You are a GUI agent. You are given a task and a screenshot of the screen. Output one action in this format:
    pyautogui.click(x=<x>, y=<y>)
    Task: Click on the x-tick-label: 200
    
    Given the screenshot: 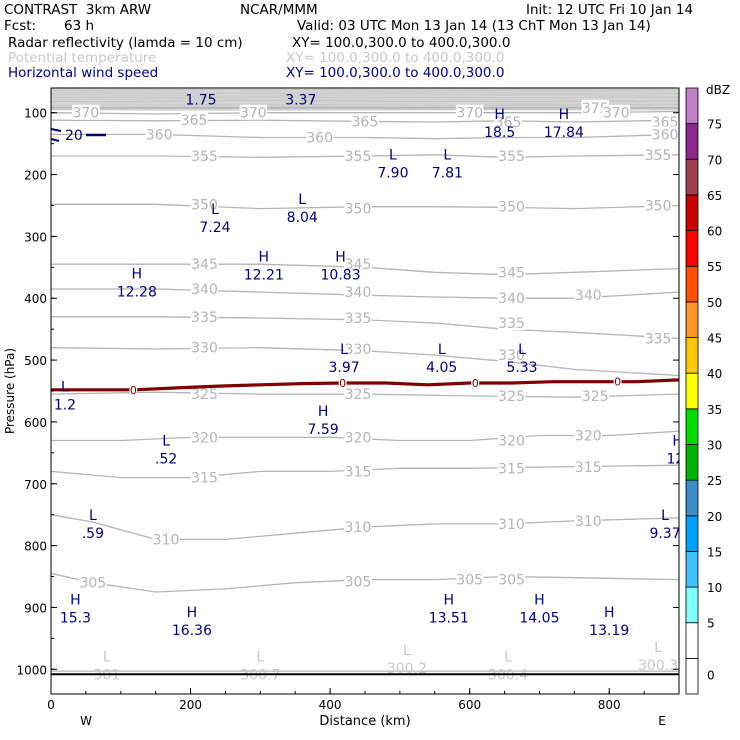 What is the action you would take?
    pyautogui.click(x=190, y=705)
    